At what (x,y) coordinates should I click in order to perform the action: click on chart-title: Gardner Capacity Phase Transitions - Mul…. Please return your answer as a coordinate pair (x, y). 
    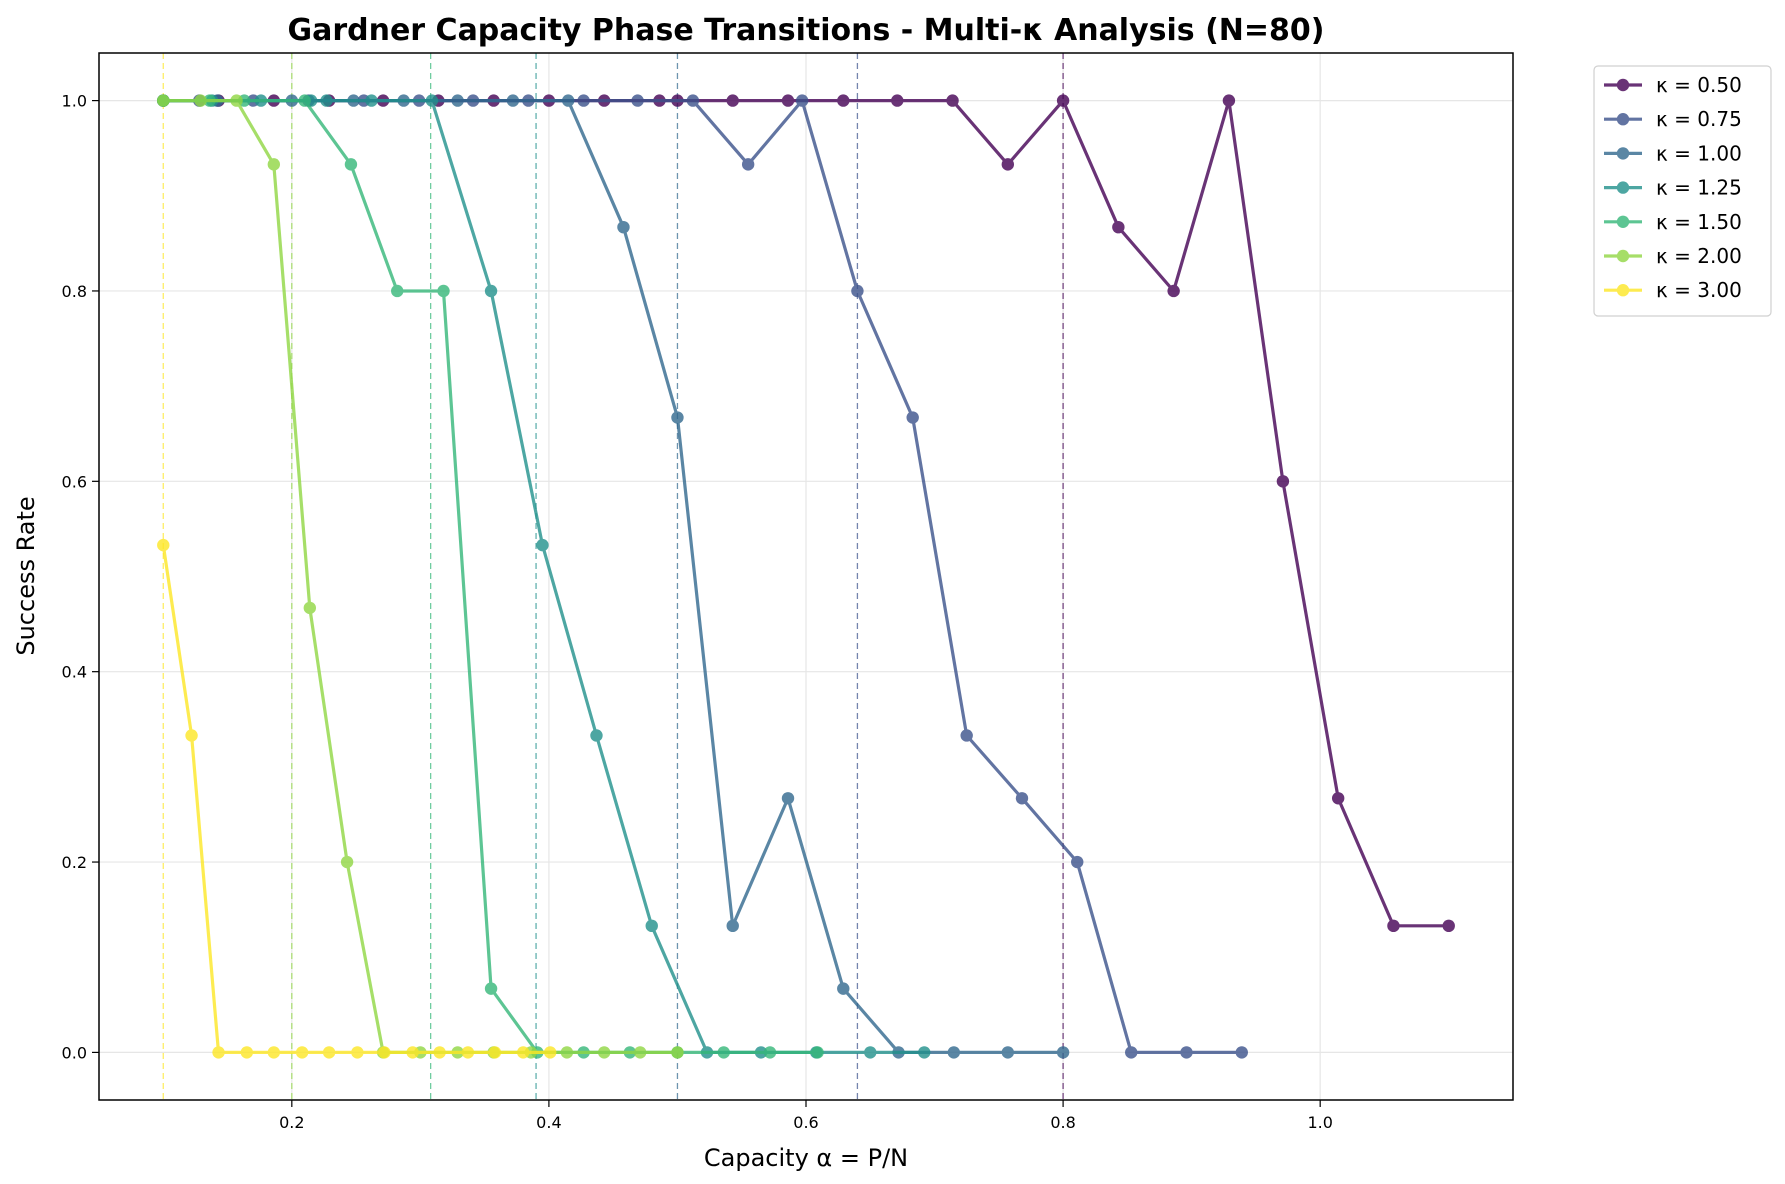
    Looking at the image, I should click on (805, 30).